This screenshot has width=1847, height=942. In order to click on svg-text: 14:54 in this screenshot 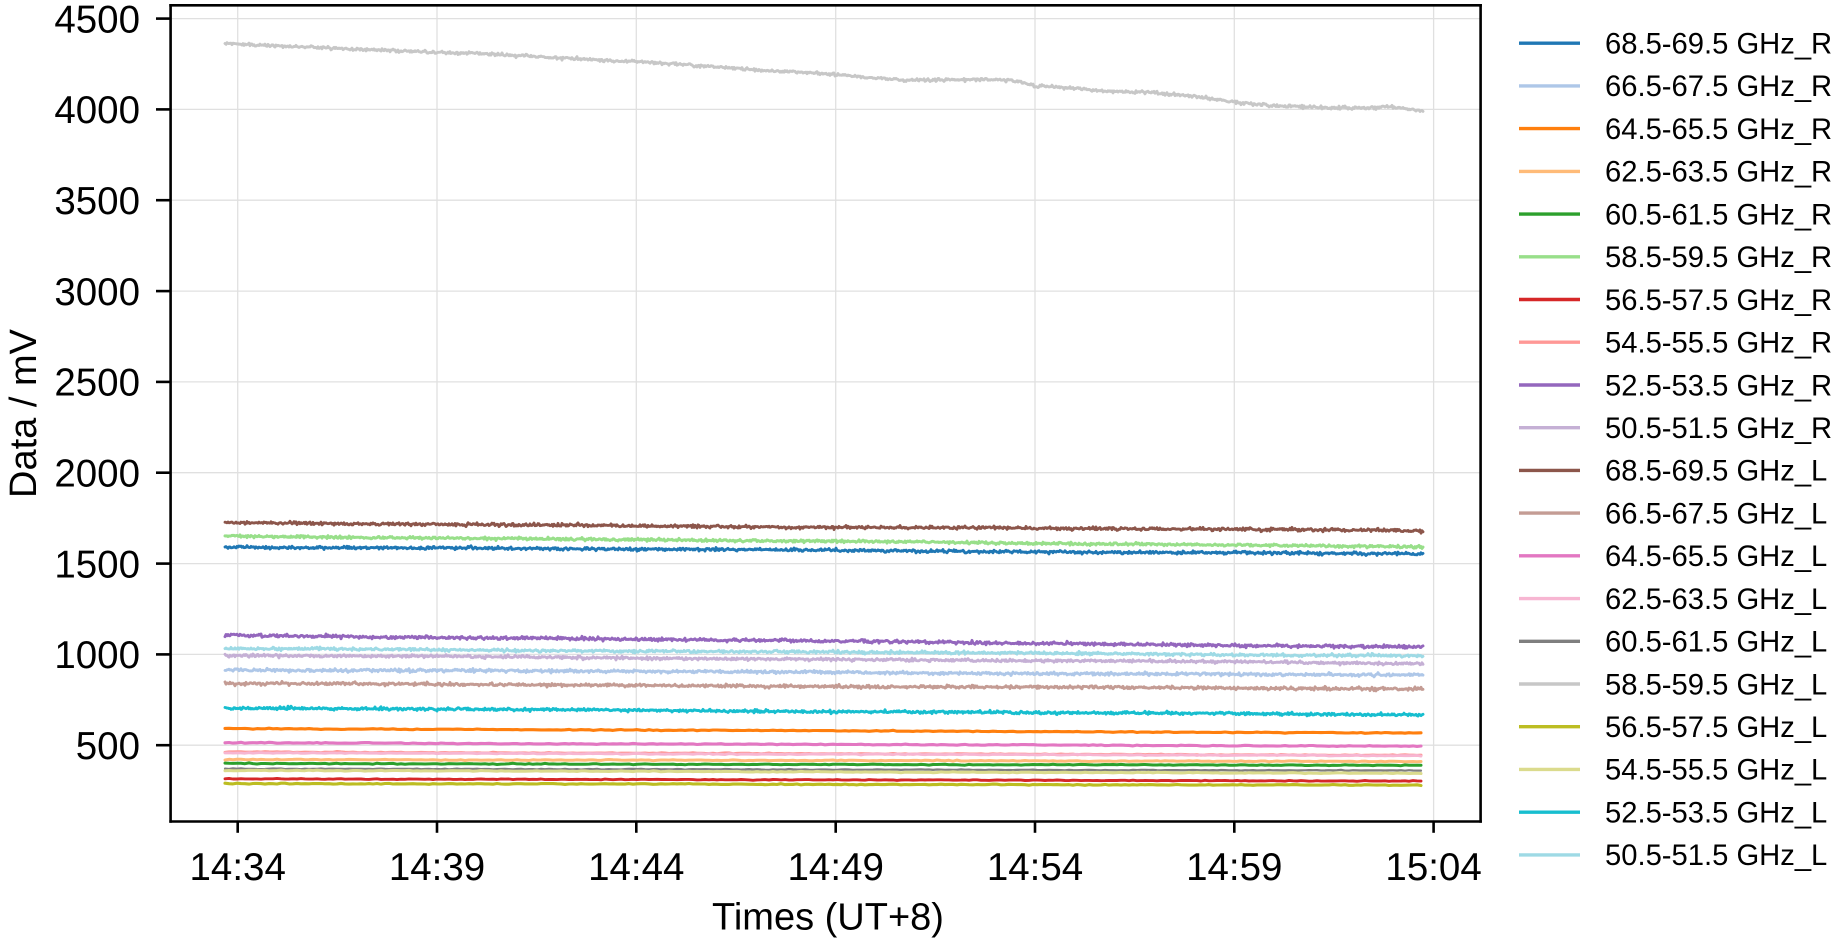, I will do `click(1035, 867)`.